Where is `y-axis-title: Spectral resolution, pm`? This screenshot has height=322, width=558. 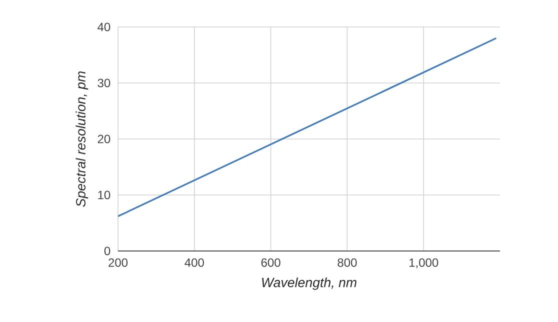 y-axis-title: Spectral resolution, pm is located at coordinates (82, 139).